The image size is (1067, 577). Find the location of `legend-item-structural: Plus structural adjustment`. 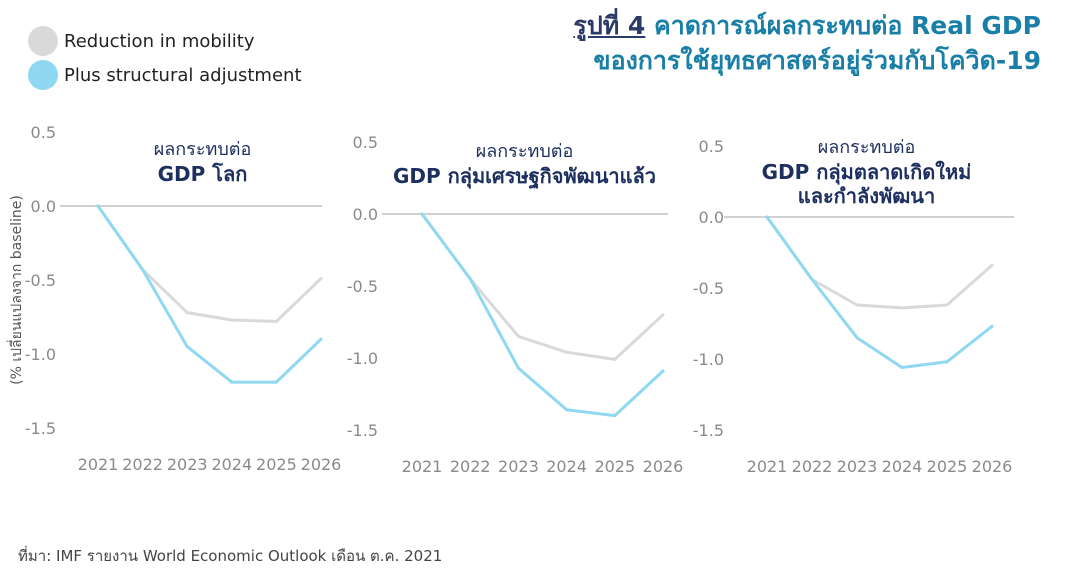

legend-item-structural: Plus structural adjustment is located at coordinates (165, 75).